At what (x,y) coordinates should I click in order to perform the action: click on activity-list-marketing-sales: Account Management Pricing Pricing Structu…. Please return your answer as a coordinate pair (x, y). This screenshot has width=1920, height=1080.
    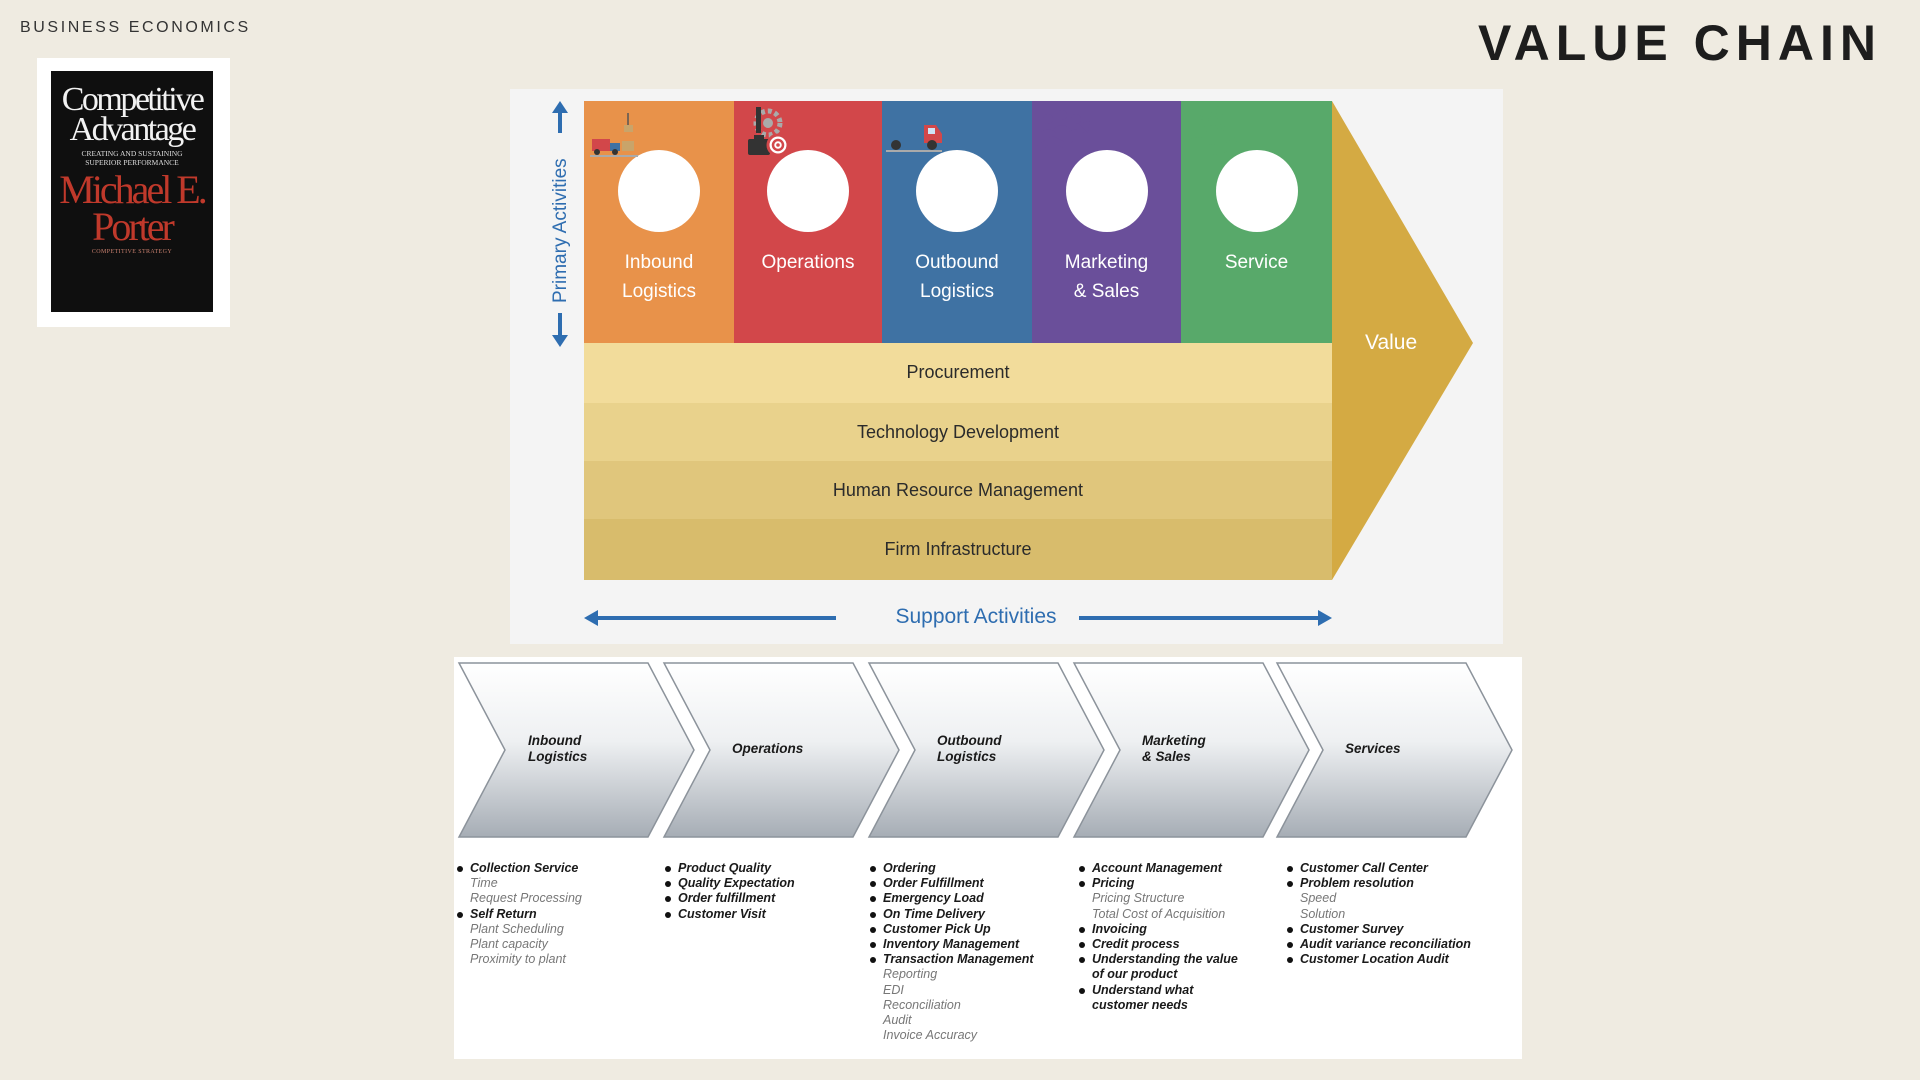
    Looking at the image, I should click on (1158, 937).